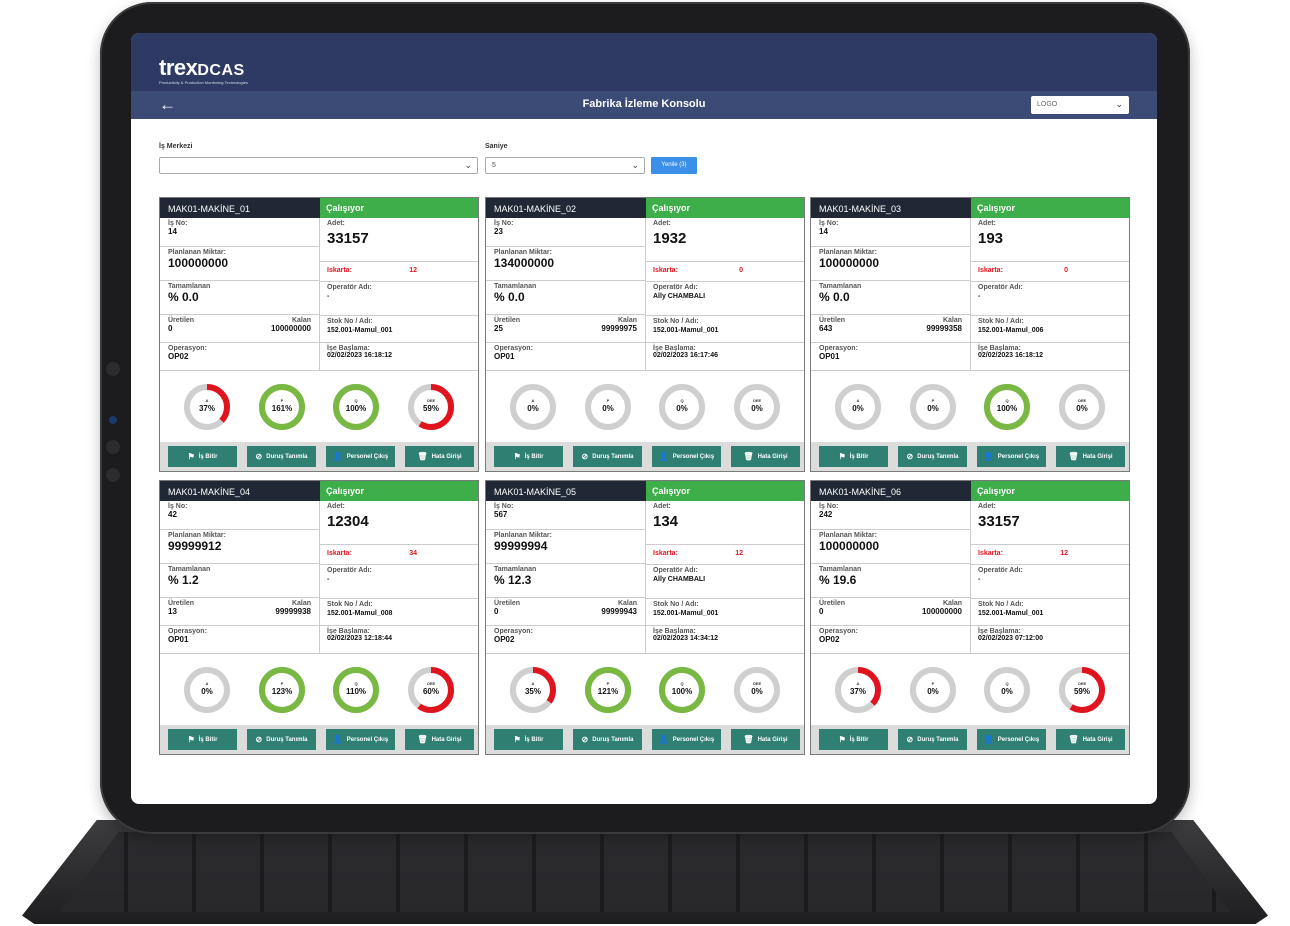  I want to click on scrap-value: 12, so click(413, 270).